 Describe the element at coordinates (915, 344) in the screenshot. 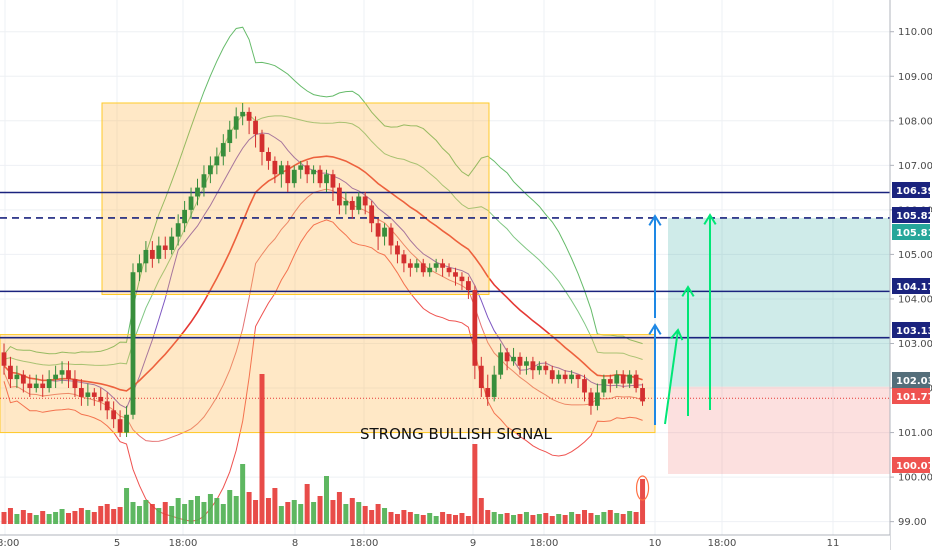

I see `price-tick-label: 103.00` at that location.